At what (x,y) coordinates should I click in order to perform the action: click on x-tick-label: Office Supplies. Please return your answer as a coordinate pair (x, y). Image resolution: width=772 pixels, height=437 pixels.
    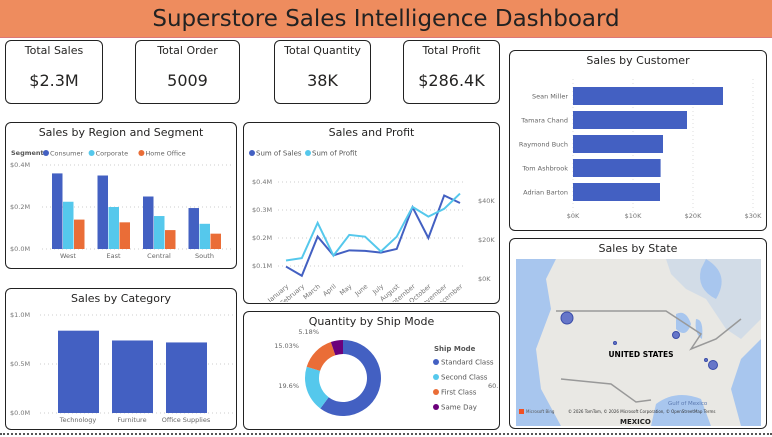
    Looking at the image, I should click on (186, 420).